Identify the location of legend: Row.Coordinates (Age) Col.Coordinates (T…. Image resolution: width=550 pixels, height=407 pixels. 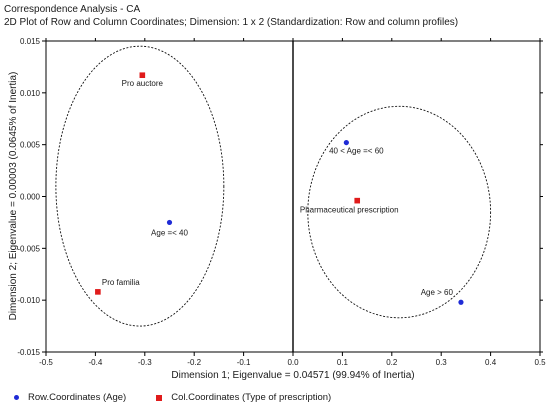
(187, 397).